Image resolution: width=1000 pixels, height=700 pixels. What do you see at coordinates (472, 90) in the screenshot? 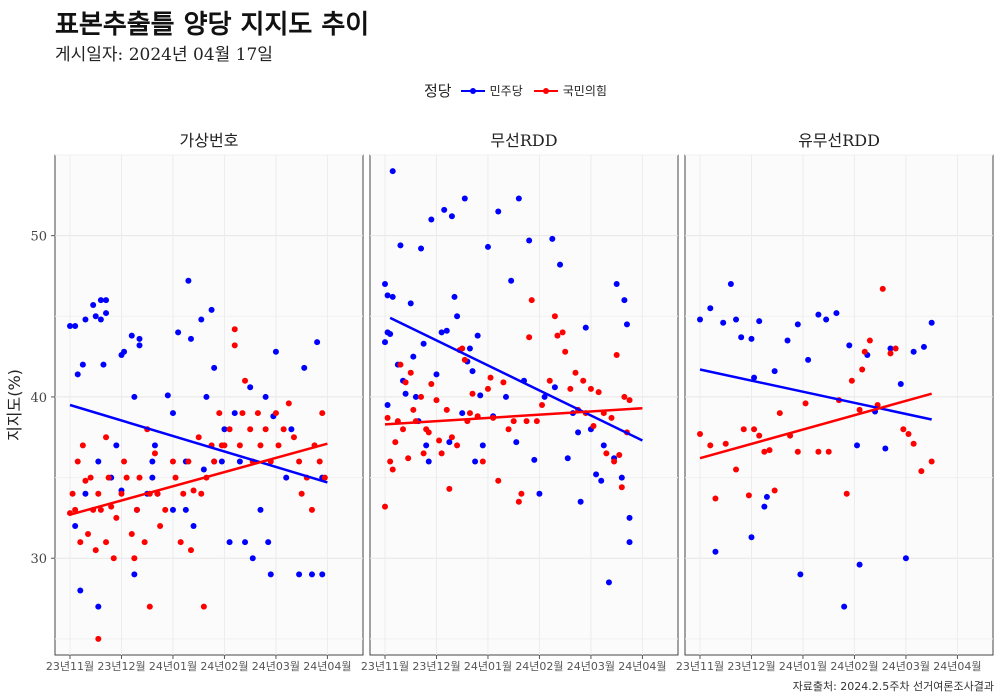
I see `legend-swatch-minjoo` at bounding box center [472, 90].